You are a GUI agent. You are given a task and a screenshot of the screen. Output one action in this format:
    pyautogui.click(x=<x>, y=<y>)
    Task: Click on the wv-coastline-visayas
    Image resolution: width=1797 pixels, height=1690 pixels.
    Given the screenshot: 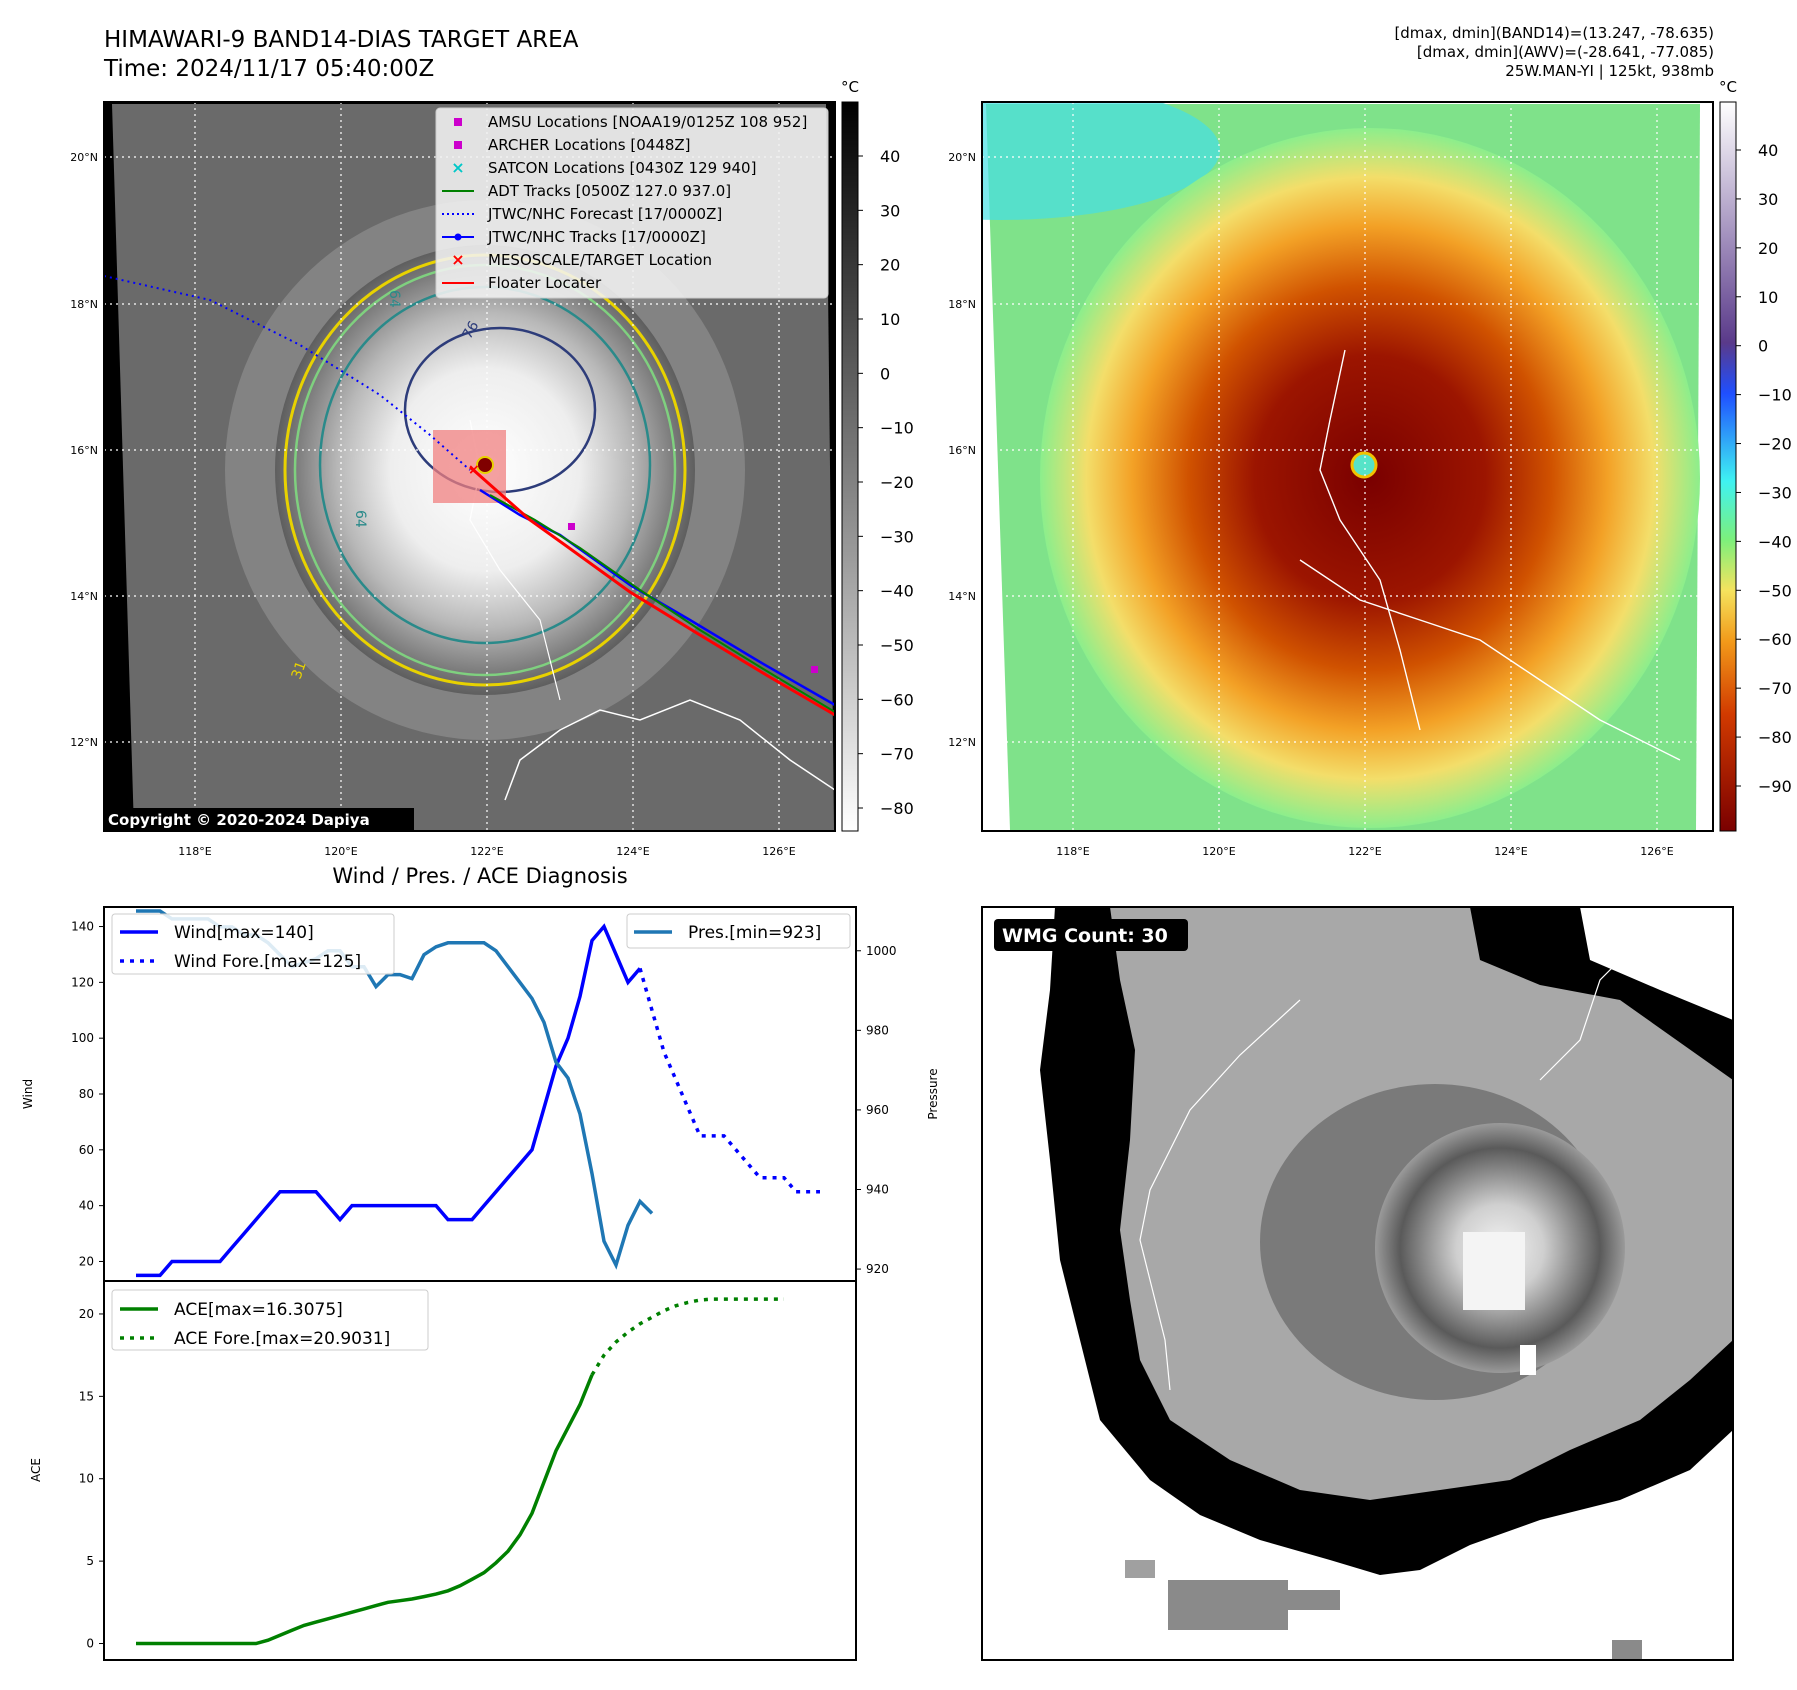 What is the action you would take?
    pyautogui.click(x=1490, y=660)
    